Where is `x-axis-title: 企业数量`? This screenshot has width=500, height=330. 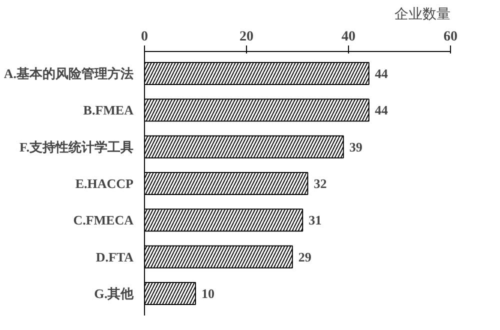 x-axis-title: 企业数量 is located at coordinates (422, 14).